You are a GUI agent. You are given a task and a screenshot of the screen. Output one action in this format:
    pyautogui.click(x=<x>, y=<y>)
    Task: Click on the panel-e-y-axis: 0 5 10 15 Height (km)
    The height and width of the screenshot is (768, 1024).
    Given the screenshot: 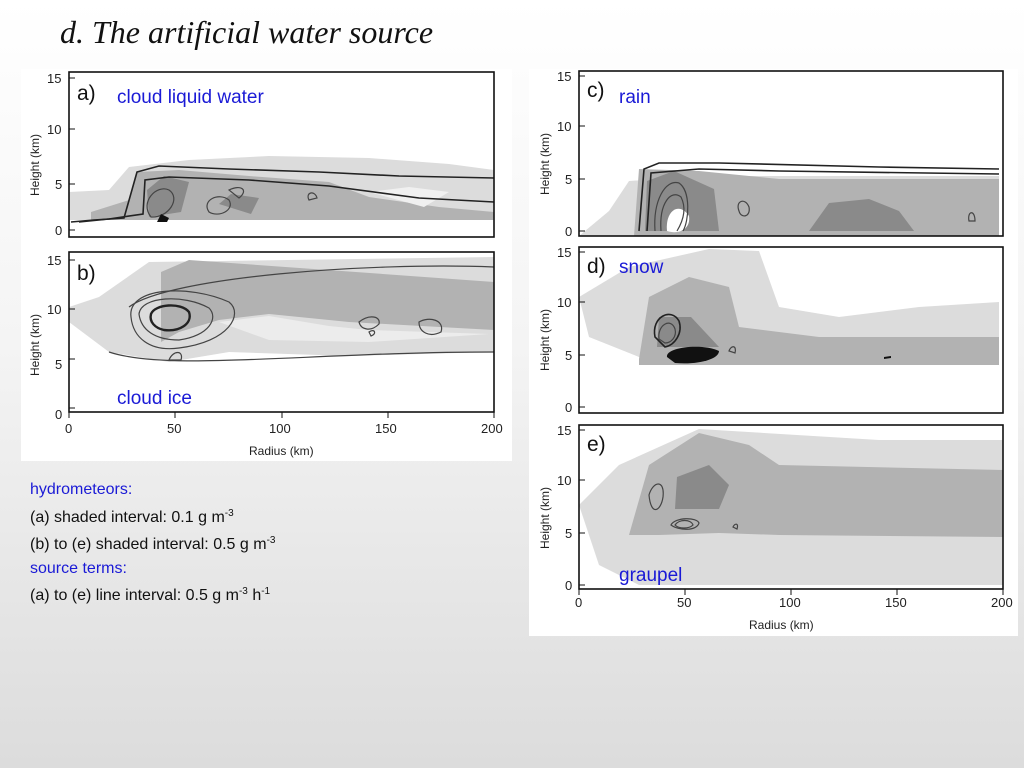 What is the action you would take?
    pyautogui.click(x=561, y=508)
    